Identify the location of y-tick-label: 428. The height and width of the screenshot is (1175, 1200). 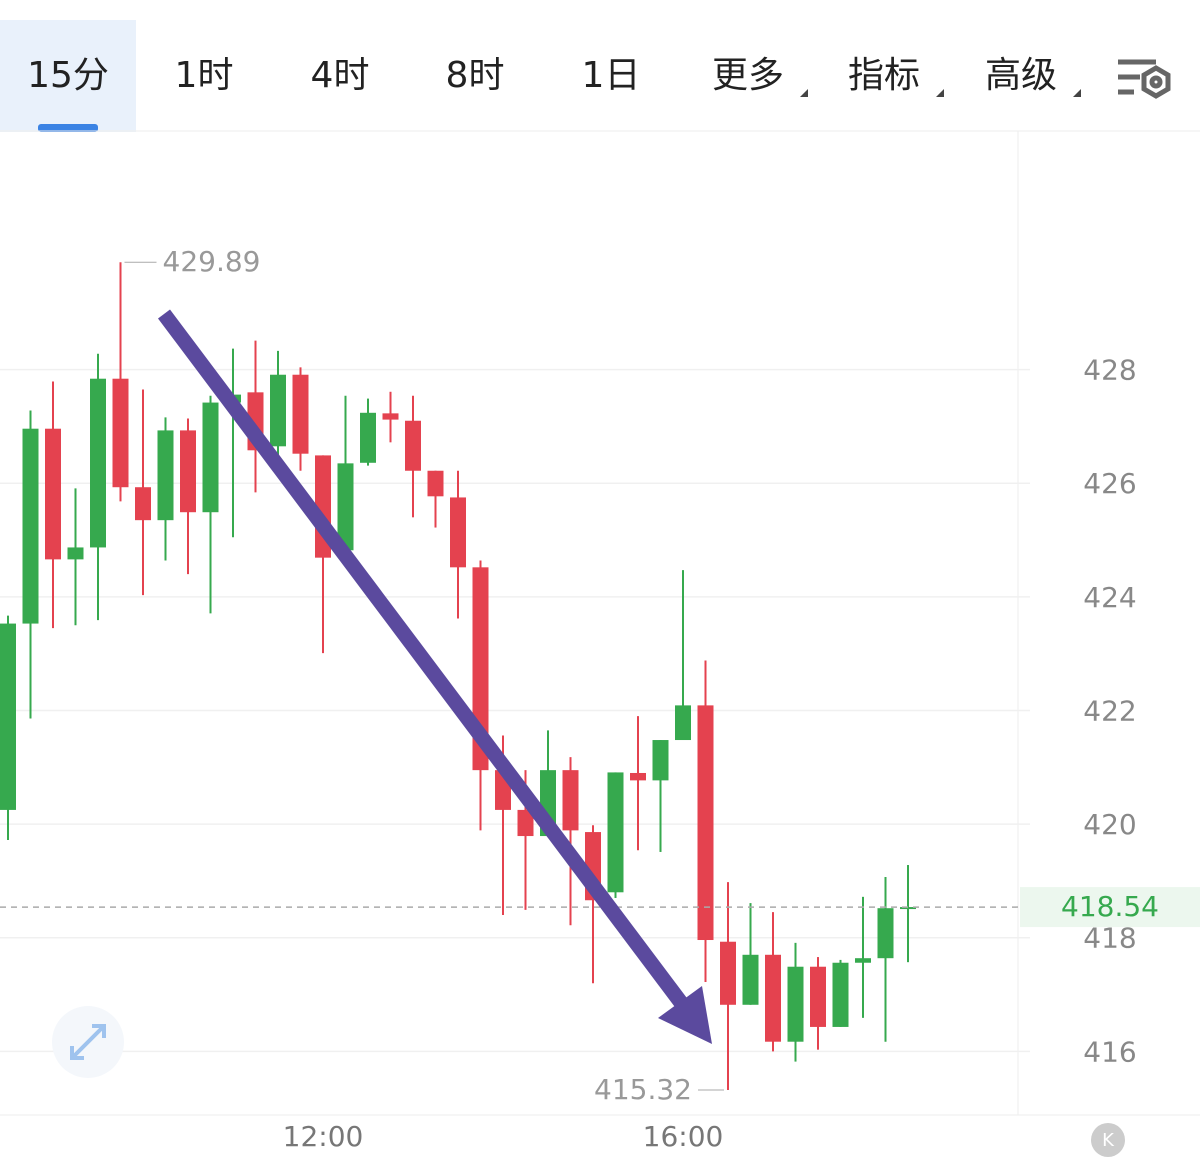
(1109, 370).